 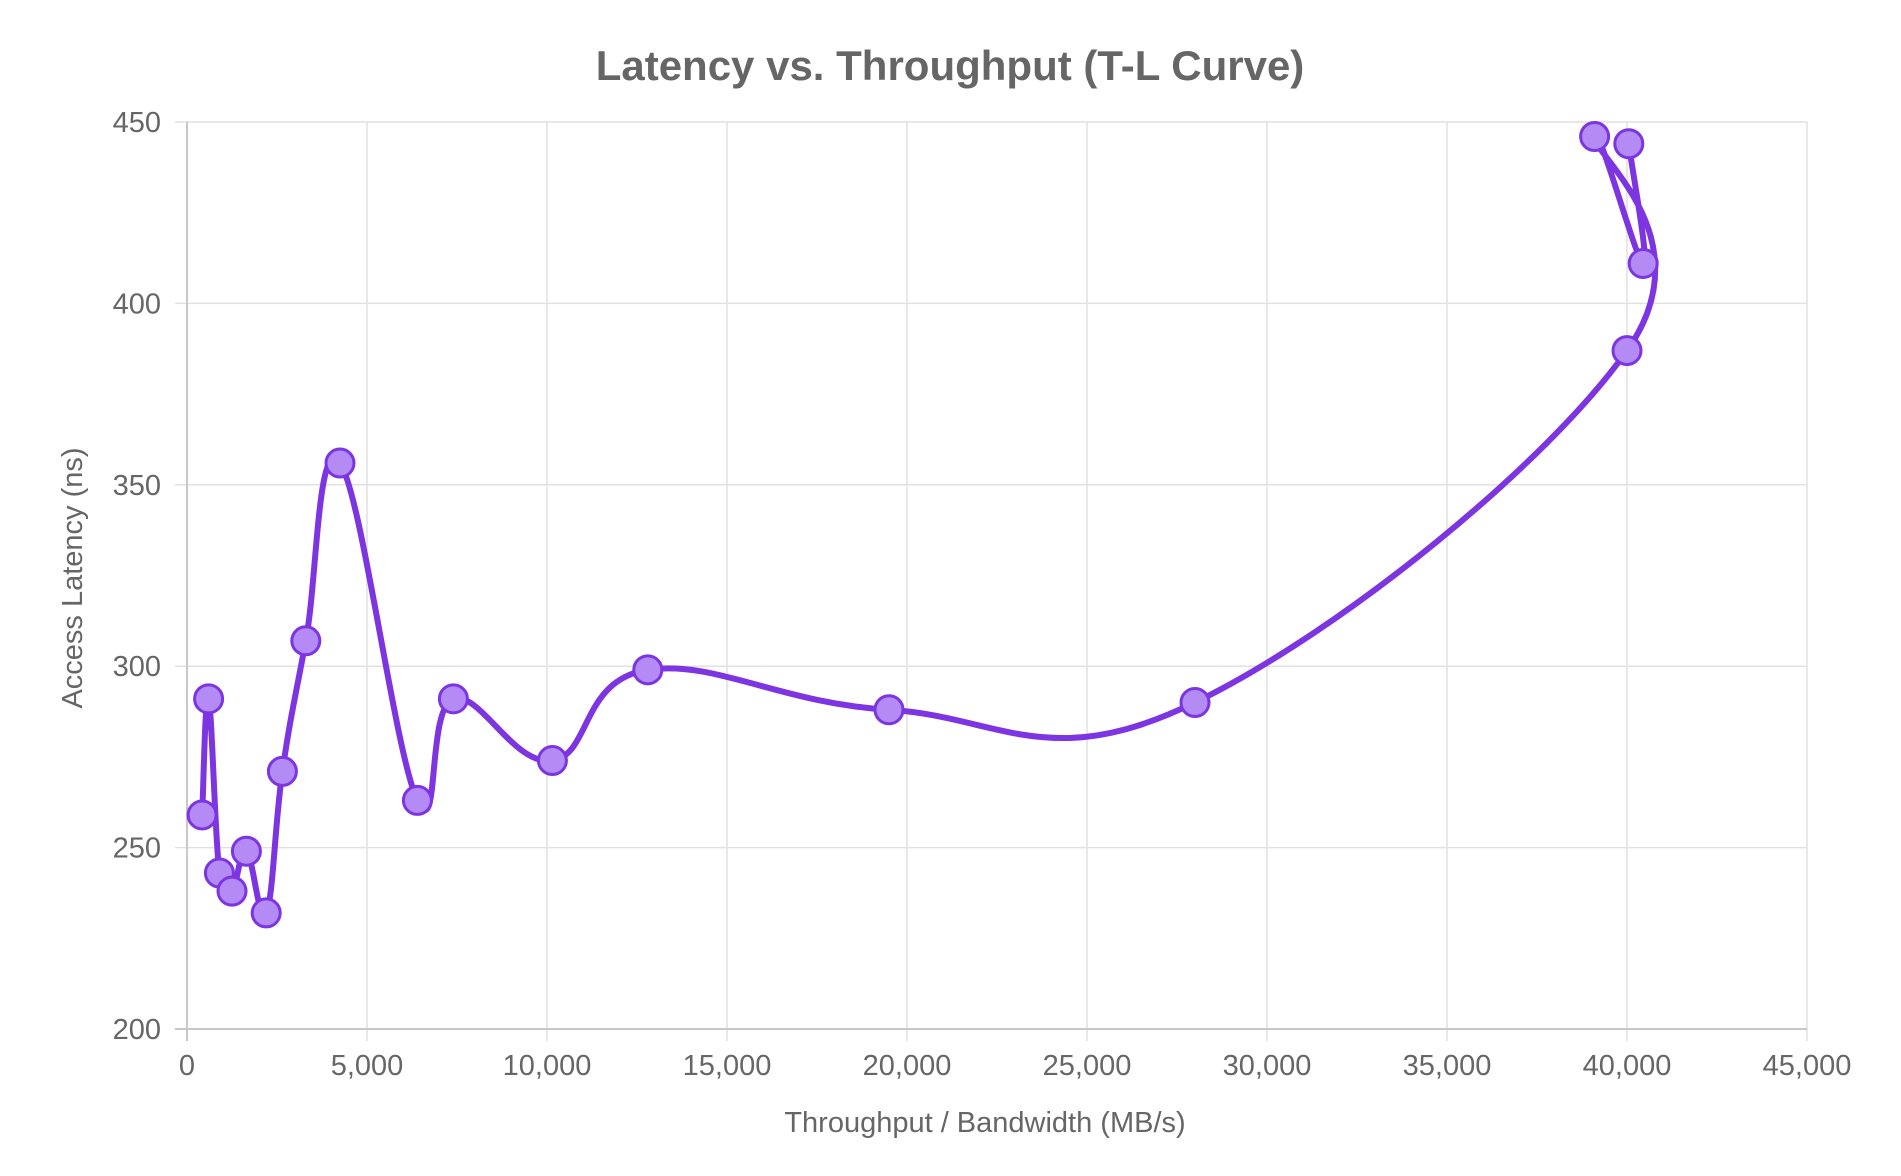 I want to click on x-tick-label: 10,000, so click(x=547, y=1066).